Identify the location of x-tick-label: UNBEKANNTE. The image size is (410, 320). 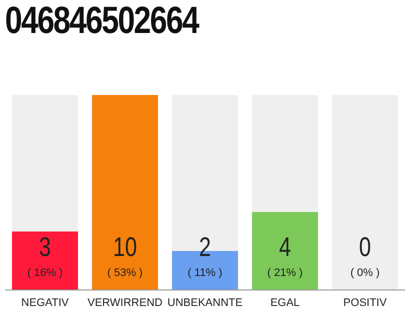
(205, 302).